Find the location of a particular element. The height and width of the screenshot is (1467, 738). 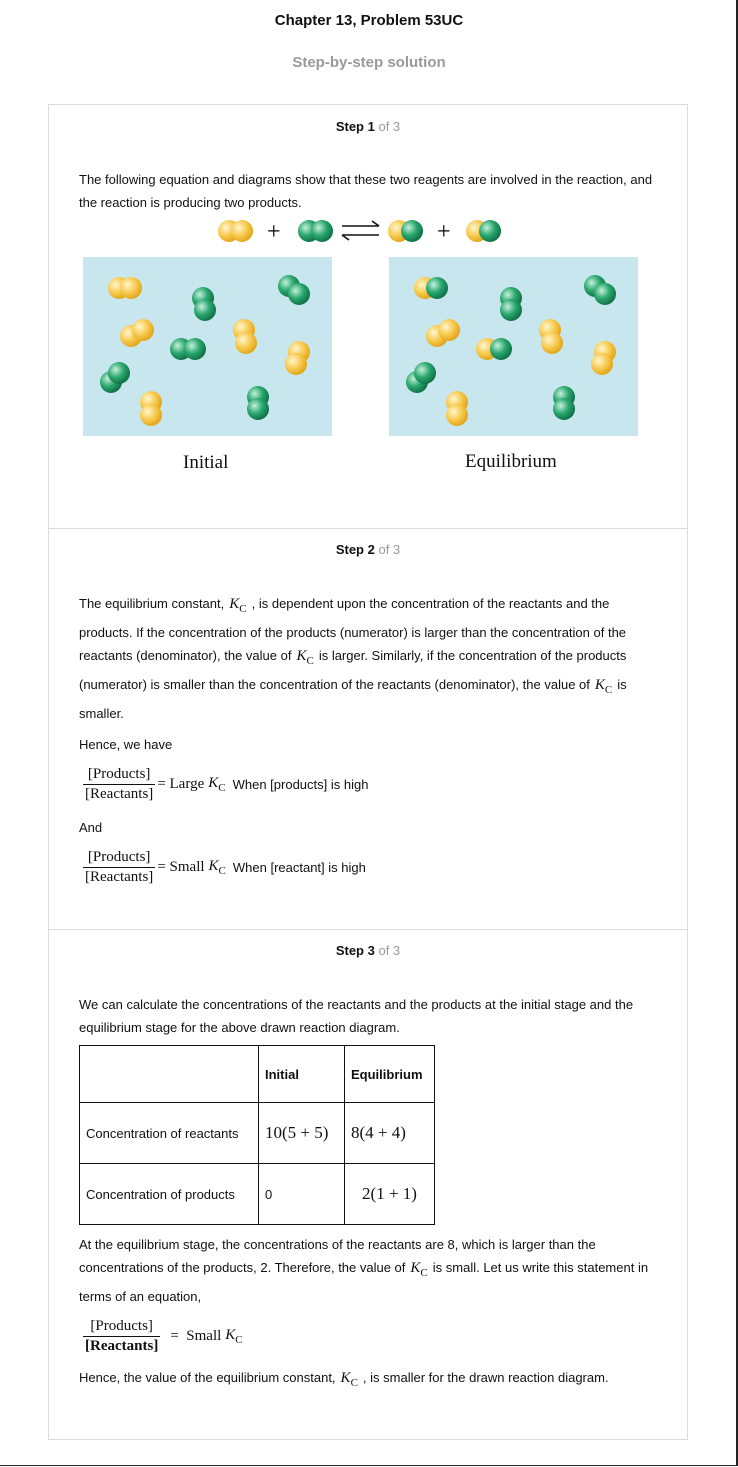

initial-label: Initial is located at coordinates (206, 462).